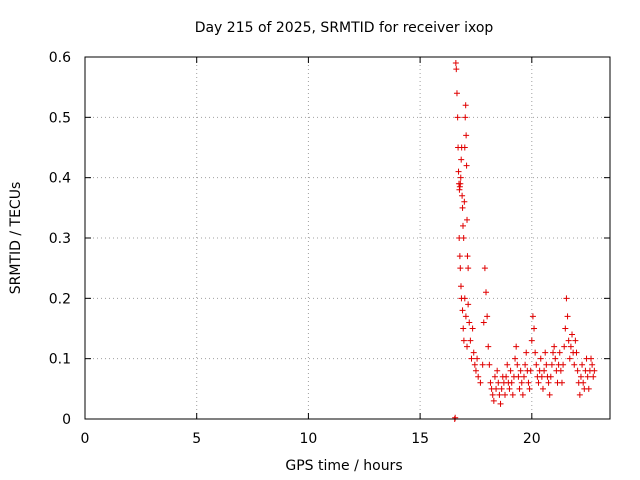 The width and height of the screenshot is (640, 480). What do you see at coordinates (343, 466) in the screenshot?
I see `x-axis-label: GPS time / hours` at bounding box center [343, 466].